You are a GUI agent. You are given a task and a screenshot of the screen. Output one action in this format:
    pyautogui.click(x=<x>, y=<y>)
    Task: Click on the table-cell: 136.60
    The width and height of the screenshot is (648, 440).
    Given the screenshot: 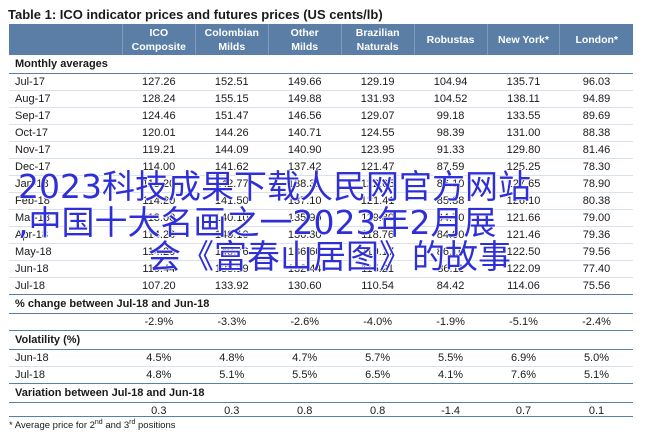 What is the action you would take?
    pyautogui.click(x=305, y=252)
    